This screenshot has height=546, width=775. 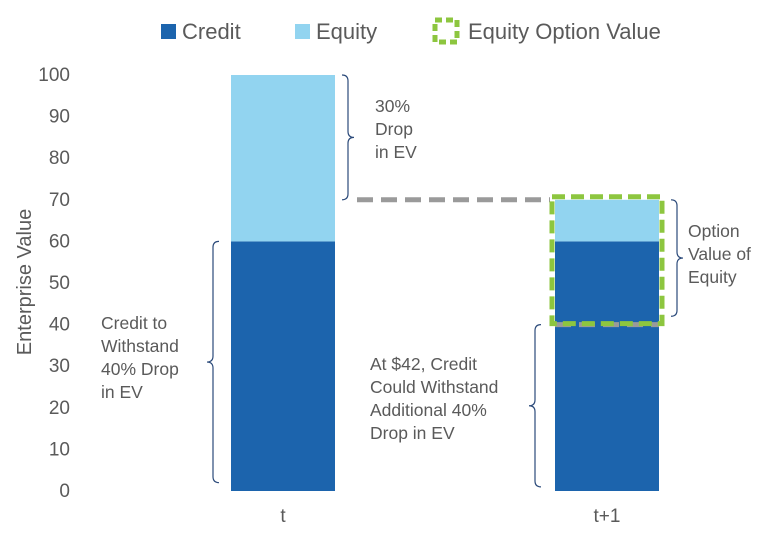 I want to click on y-tick-label-30: 30, so click(x=59, y=366).